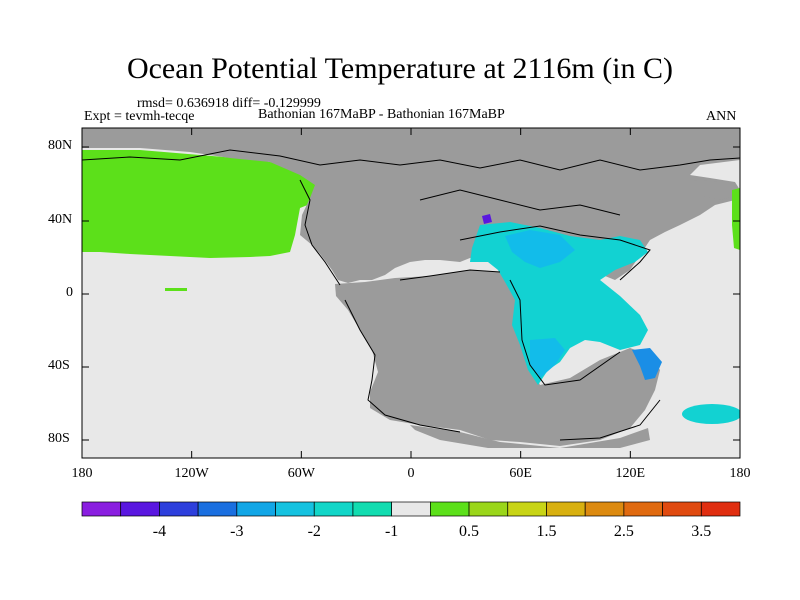 The height and width of the screenshot is (600, 800). What do you see at coordinates (59, 365) in the screenshot?
I see `lat-tick-label: 40S` at bounding box center [59, 365].